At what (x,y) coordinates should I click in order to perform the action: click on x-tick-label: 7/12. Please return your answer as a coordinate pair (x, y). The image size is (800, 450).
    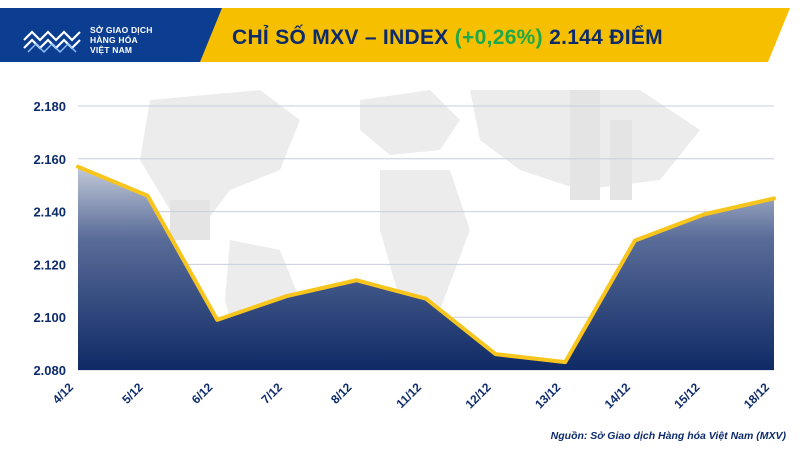
    Looking at the image, I should click on (272, 393).